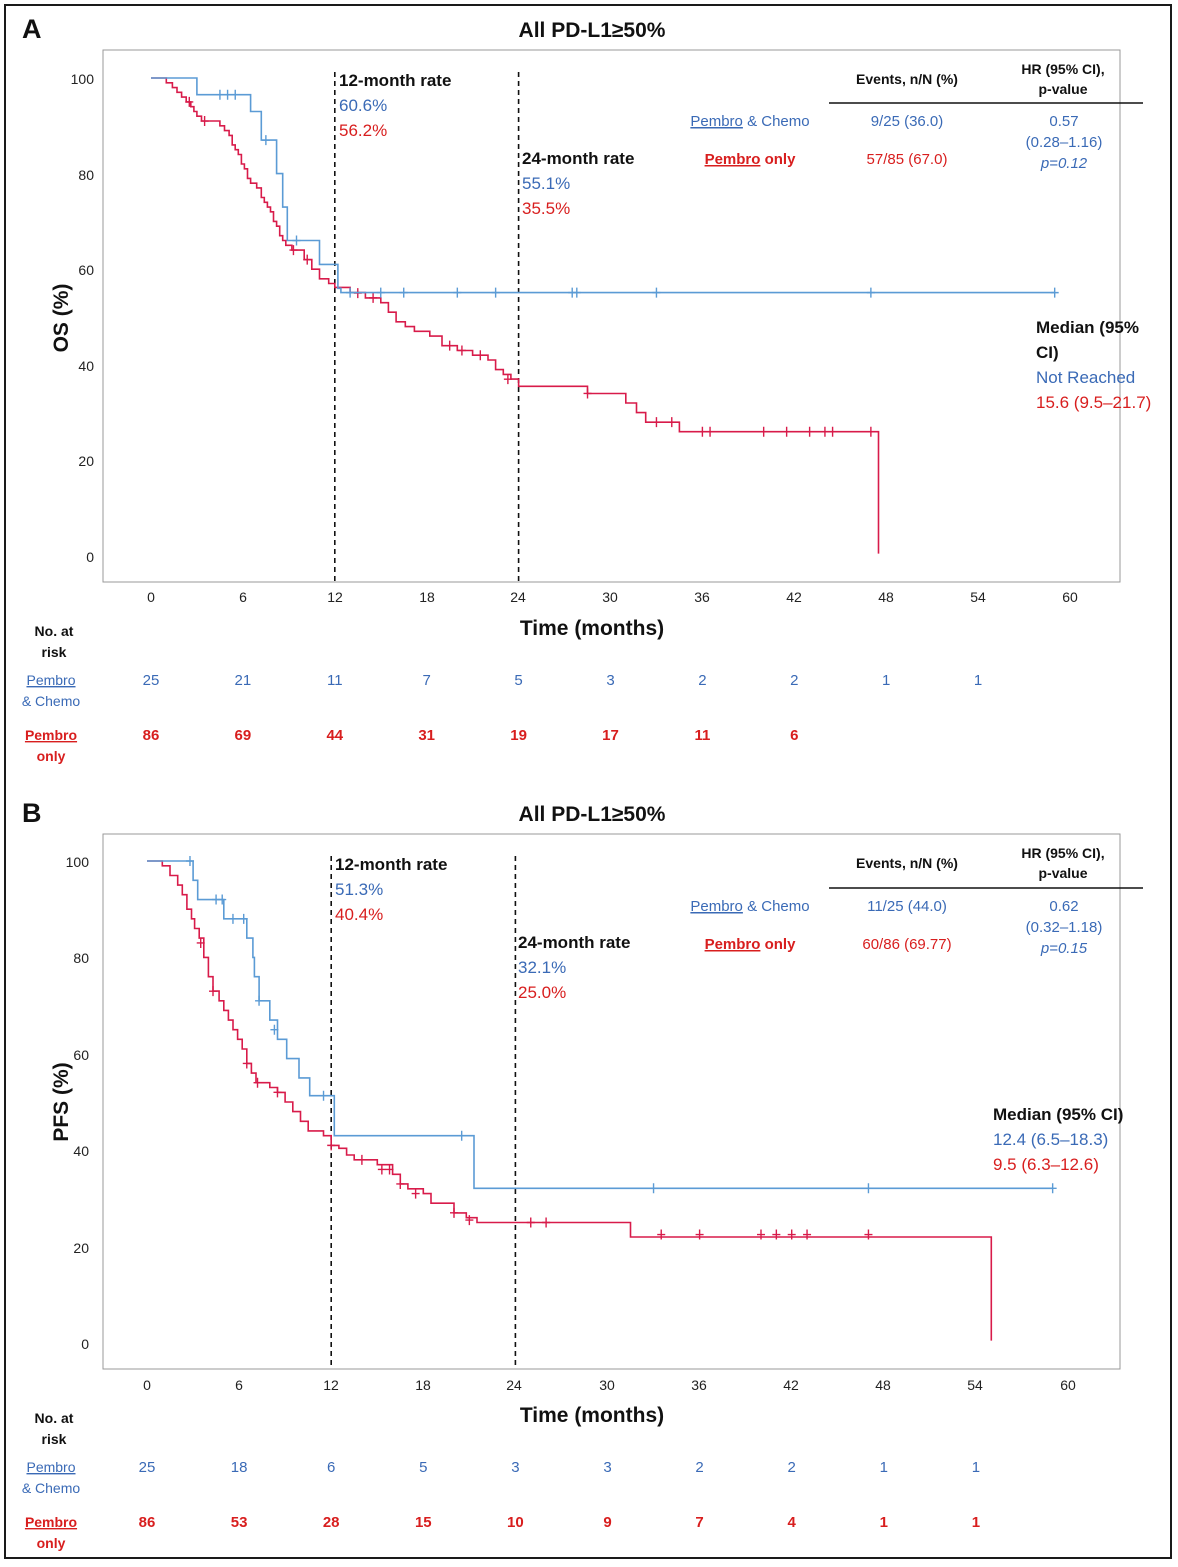  Describe the element at coordinates (1093, 402) in the screenshot. I see `median-red: 15.6 (9.5–21.7)` at that location.